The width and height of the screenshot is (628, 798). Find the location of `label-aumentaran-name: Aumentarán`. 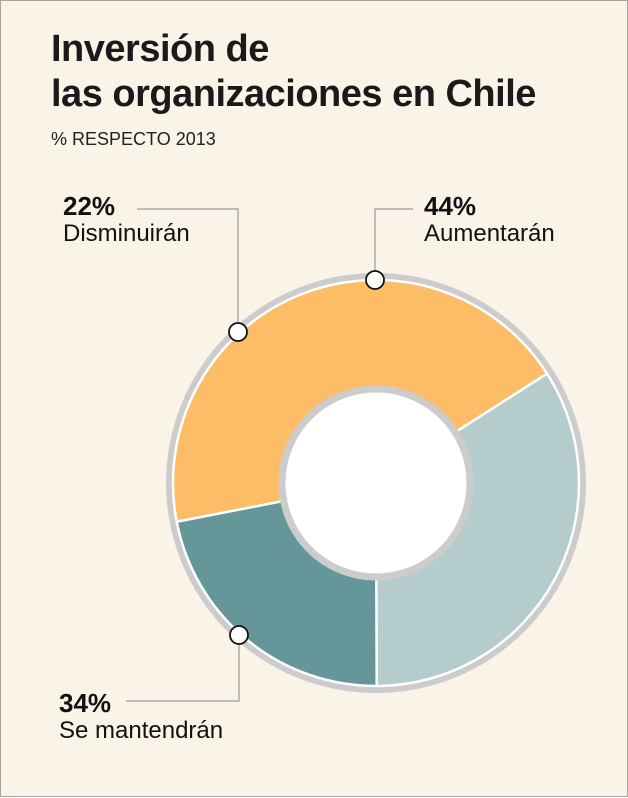

label-aumentaran-name: Aumentarán is located at coordinates (489, 233).